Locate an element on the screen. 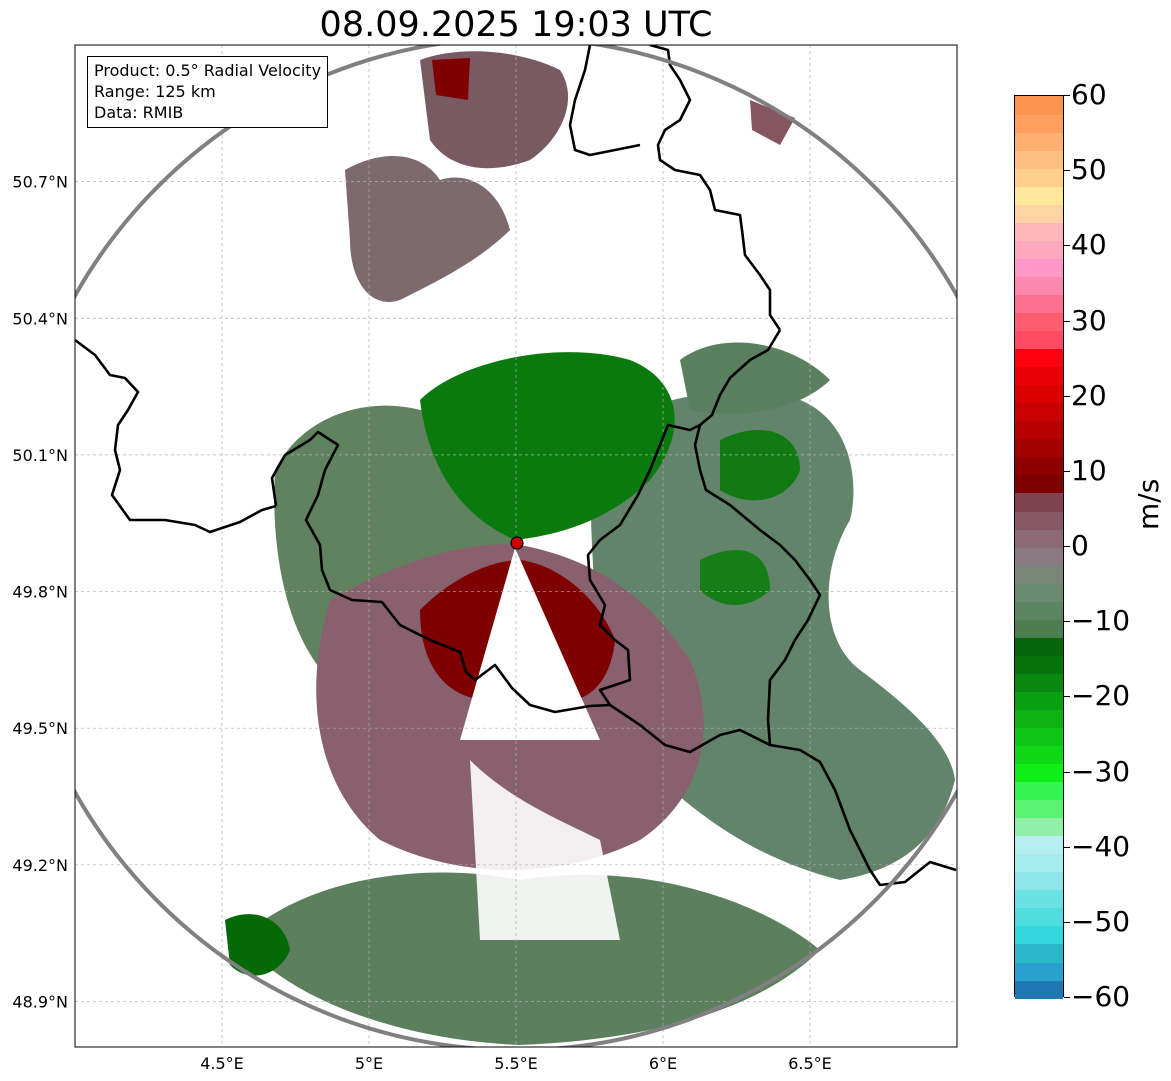 The height and width of the screenshot is (1081, 1171). lat-tick-label: 48.9°N is located at coordinates (40, 1001).